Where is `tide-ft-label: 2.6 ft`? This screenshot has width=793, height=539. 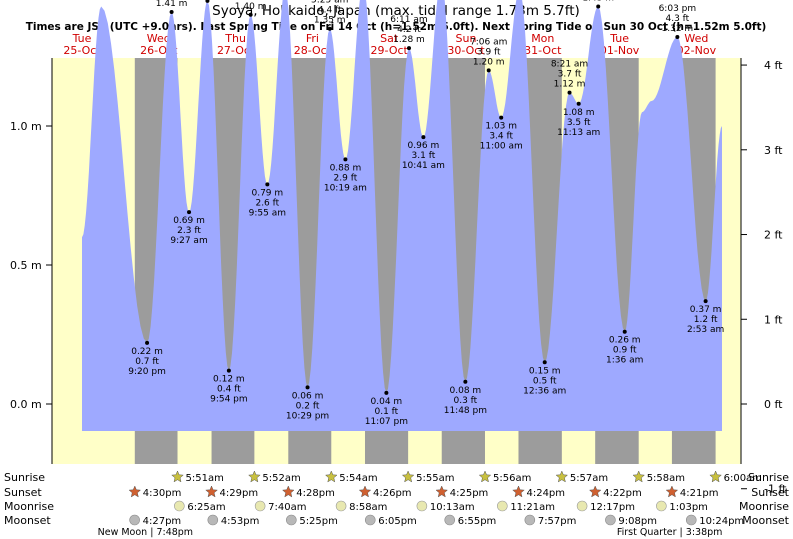 tide-ft-label: 2.6 ft is located at coordinates (267, 203).